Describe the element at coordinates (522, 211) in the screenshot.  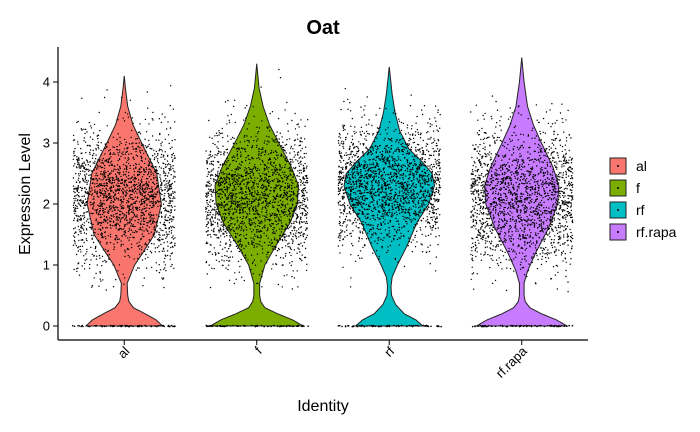
I see `points-rf.rapa` at that location.